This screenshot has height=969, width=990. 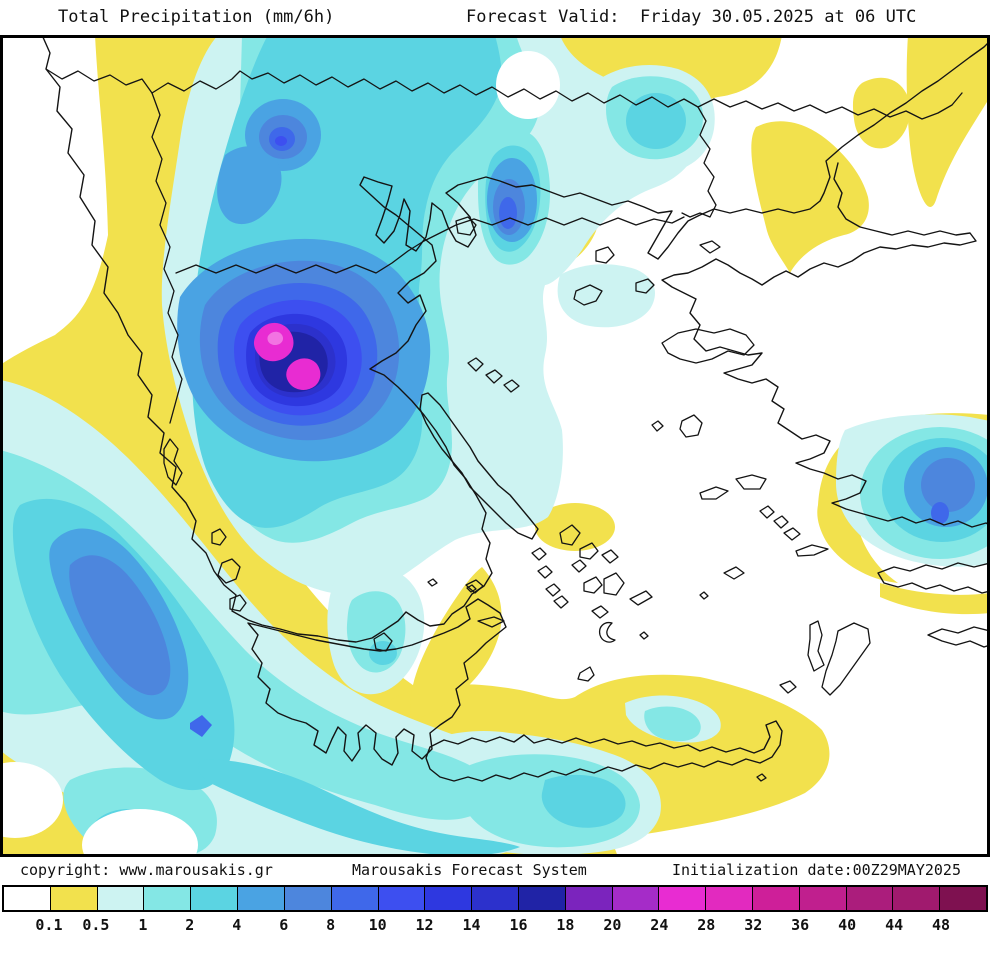 I want to click on legend-tick-label: 48, so click(x=941, y=925).